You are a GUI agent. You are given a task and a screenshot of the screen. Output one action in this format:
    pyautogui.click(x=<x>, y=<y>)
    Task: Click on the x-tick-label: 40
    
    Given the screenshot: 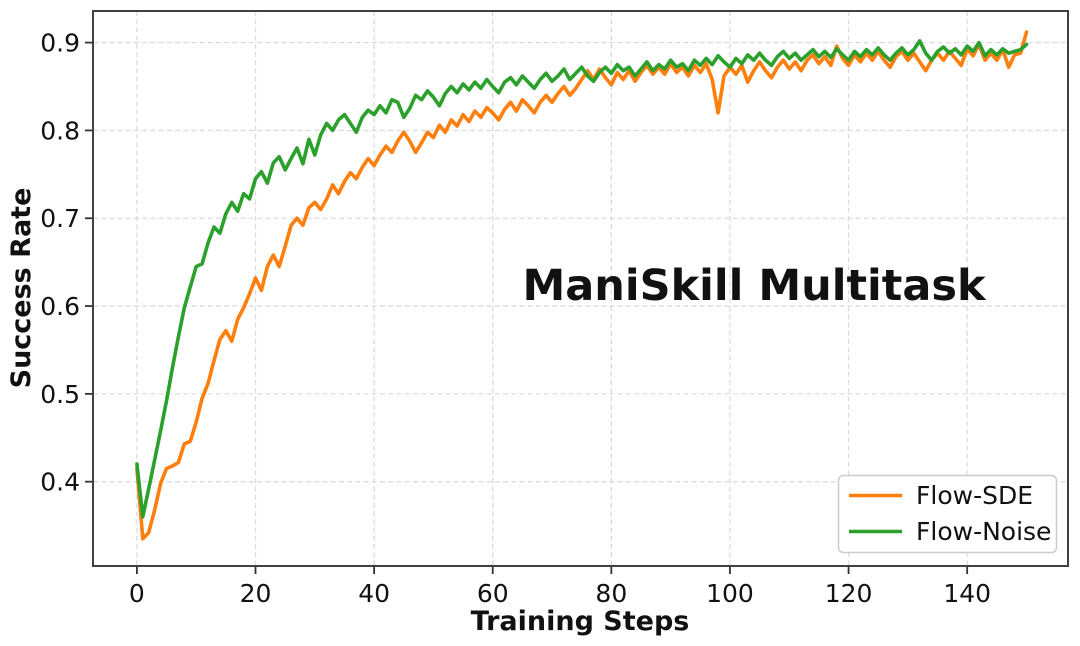 What is the action you would take?
    pyautogui.click(x=374, y=593)
    